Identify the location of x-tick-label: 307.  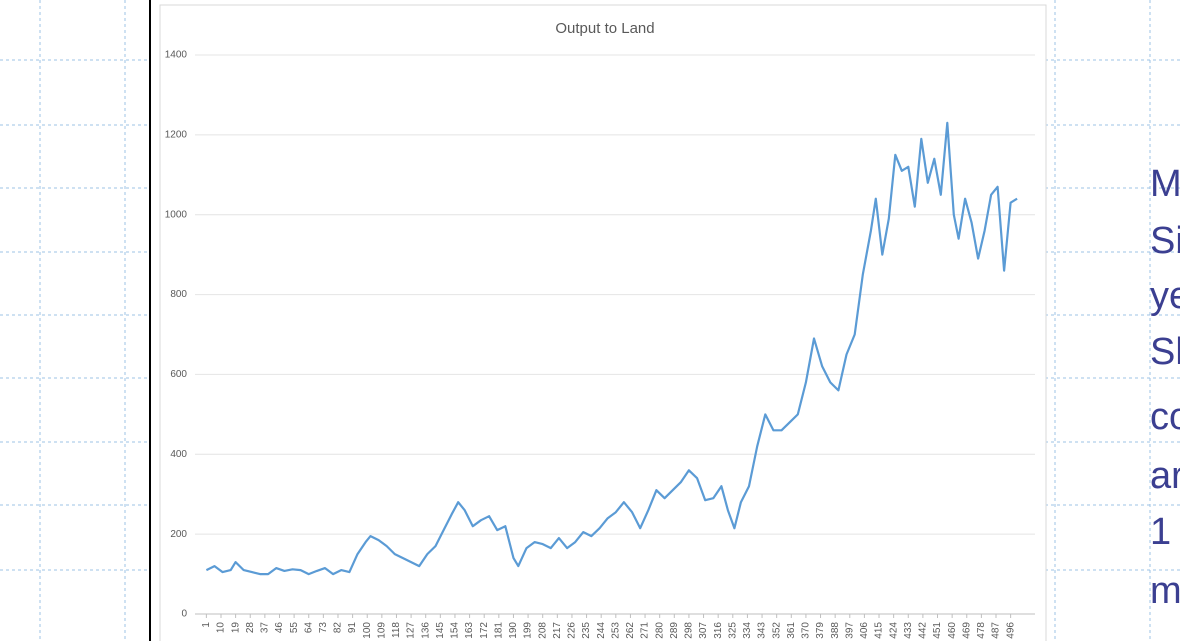
(703, 630).